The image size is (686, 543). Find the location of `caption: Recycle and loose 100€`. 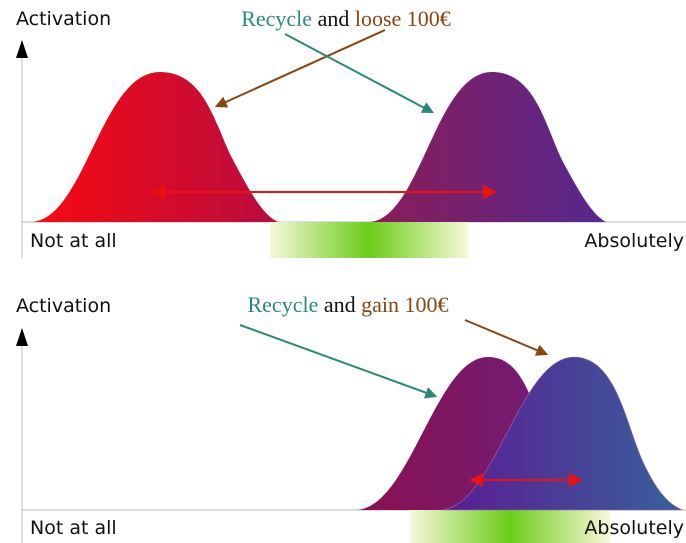

caption: Recycle and loose 100€ is located at coordinates (346, 18).